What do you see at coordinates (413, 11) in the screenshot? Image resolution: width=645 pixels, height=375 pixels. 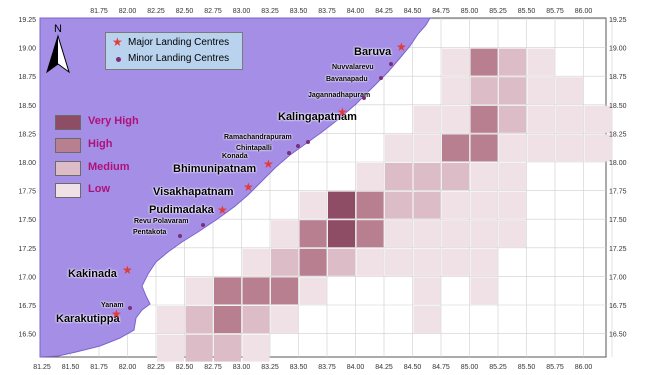 I see `x-tick-label-top: 84.50` at bounding box center [413, 11].